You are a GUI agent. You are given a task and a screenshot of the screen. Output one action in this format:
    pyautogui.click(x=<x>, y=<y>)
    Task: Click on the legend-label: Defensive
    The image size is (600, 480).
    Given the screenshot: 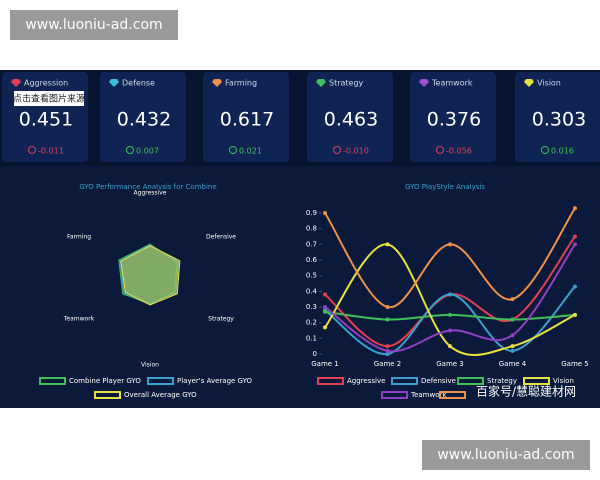 What is the action you would take?
    pyautogui.click(x=438, y=381)
    